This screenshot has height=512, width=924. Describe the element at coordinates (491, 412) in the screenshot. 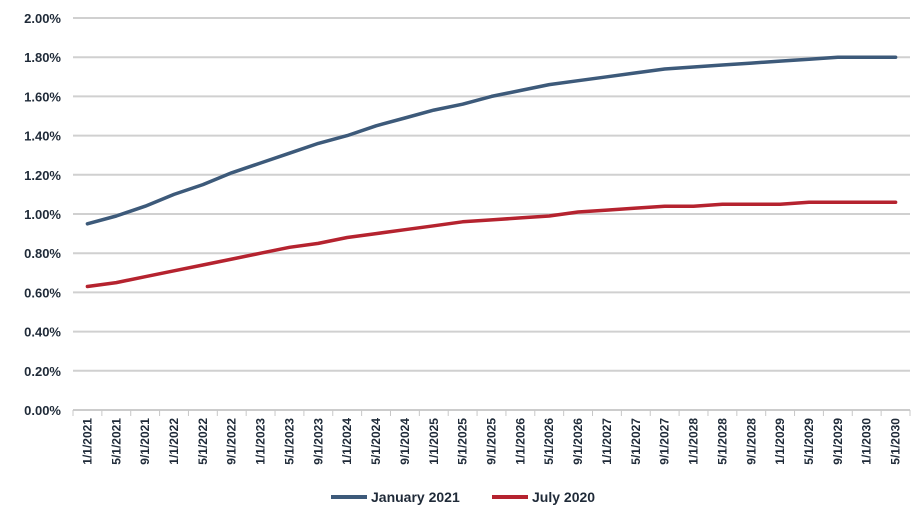

I see `x-axis` at that location.